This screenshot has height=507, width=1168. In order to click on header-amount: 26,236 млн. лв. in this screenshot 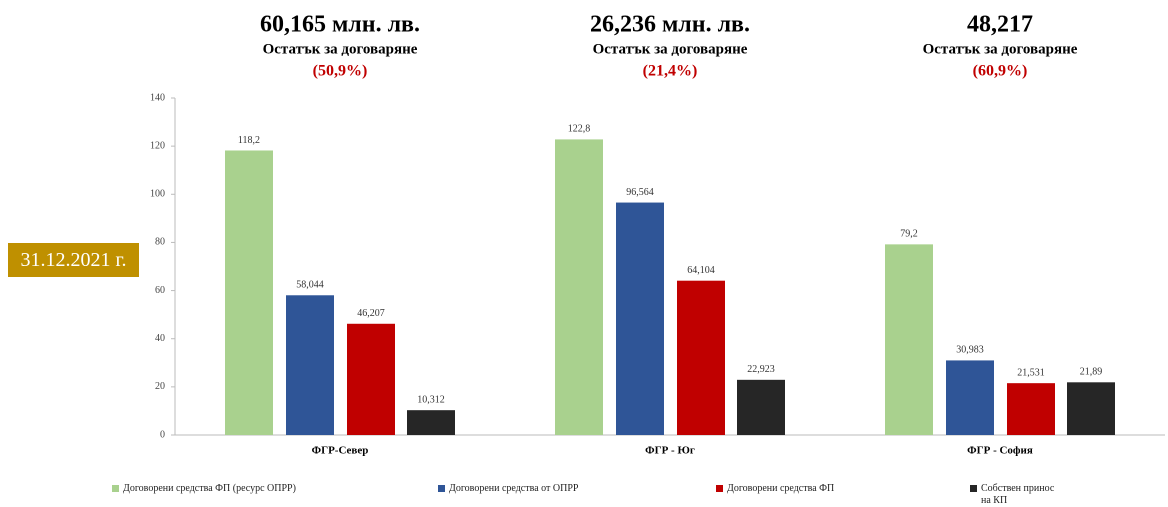, I will do `click(670, 25)`.